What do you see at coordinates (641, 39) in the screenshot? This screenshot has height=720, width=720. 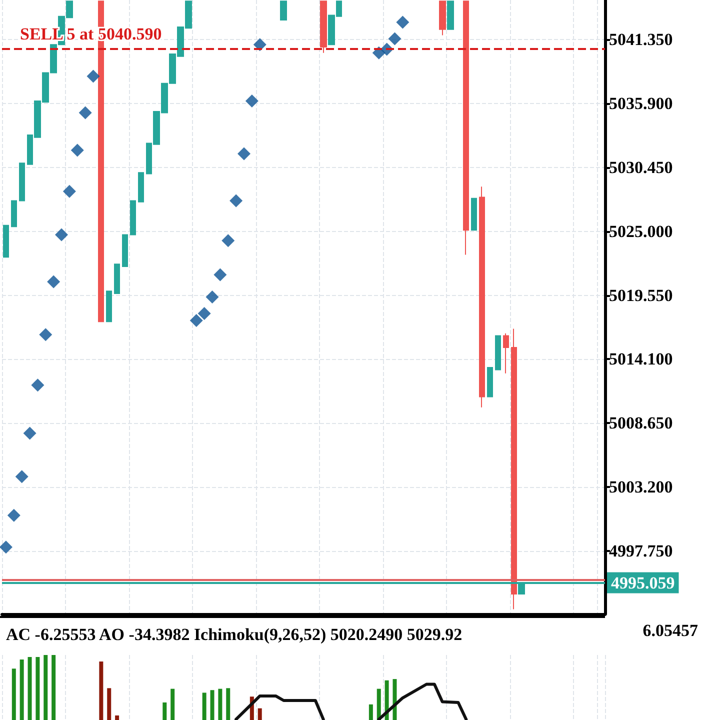 I see `y-tick-label: 5041.350` at bounding box center [641, 39].